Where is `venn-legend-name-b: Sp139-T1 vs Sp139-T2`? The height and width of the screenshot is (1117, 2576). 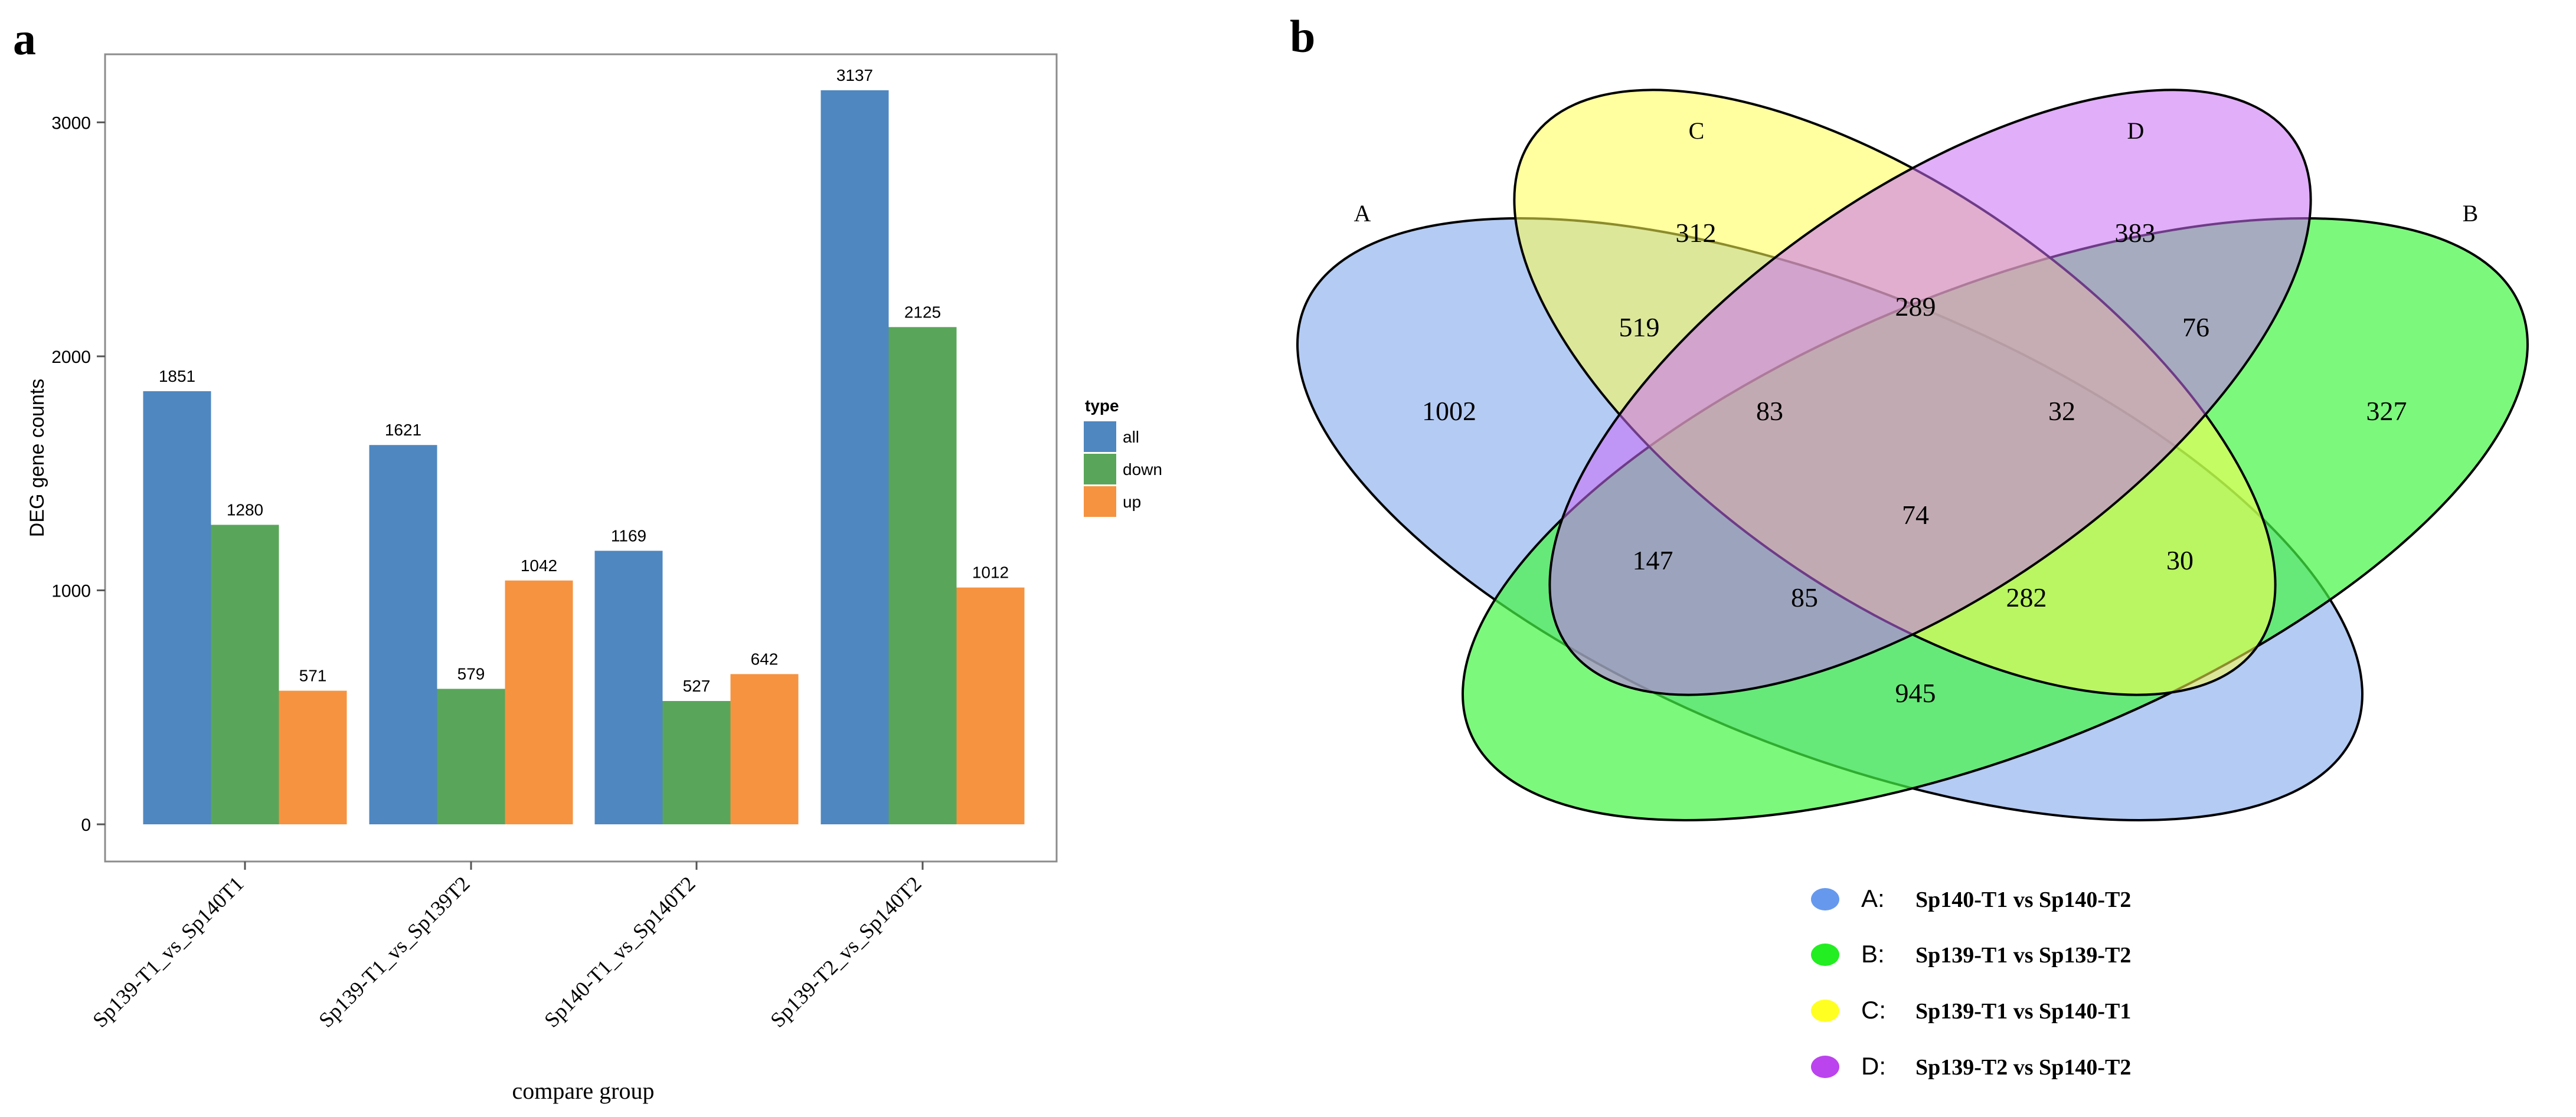 venn-legend-name-b: Sp139-T1 vs Sp139-T2 is located at coordinates (2023, 955).